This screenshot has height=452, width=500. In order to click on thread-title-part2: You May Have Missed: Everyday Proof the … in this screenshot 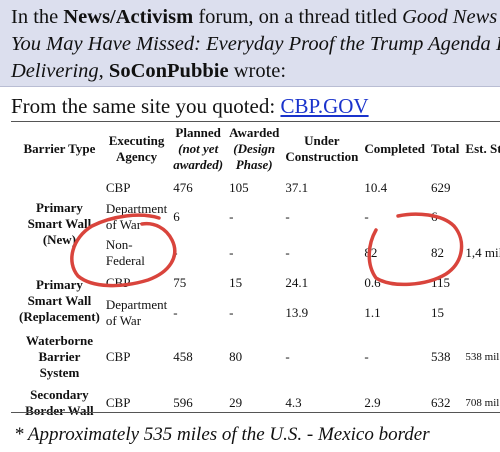, I will do `click(255, 44)`.